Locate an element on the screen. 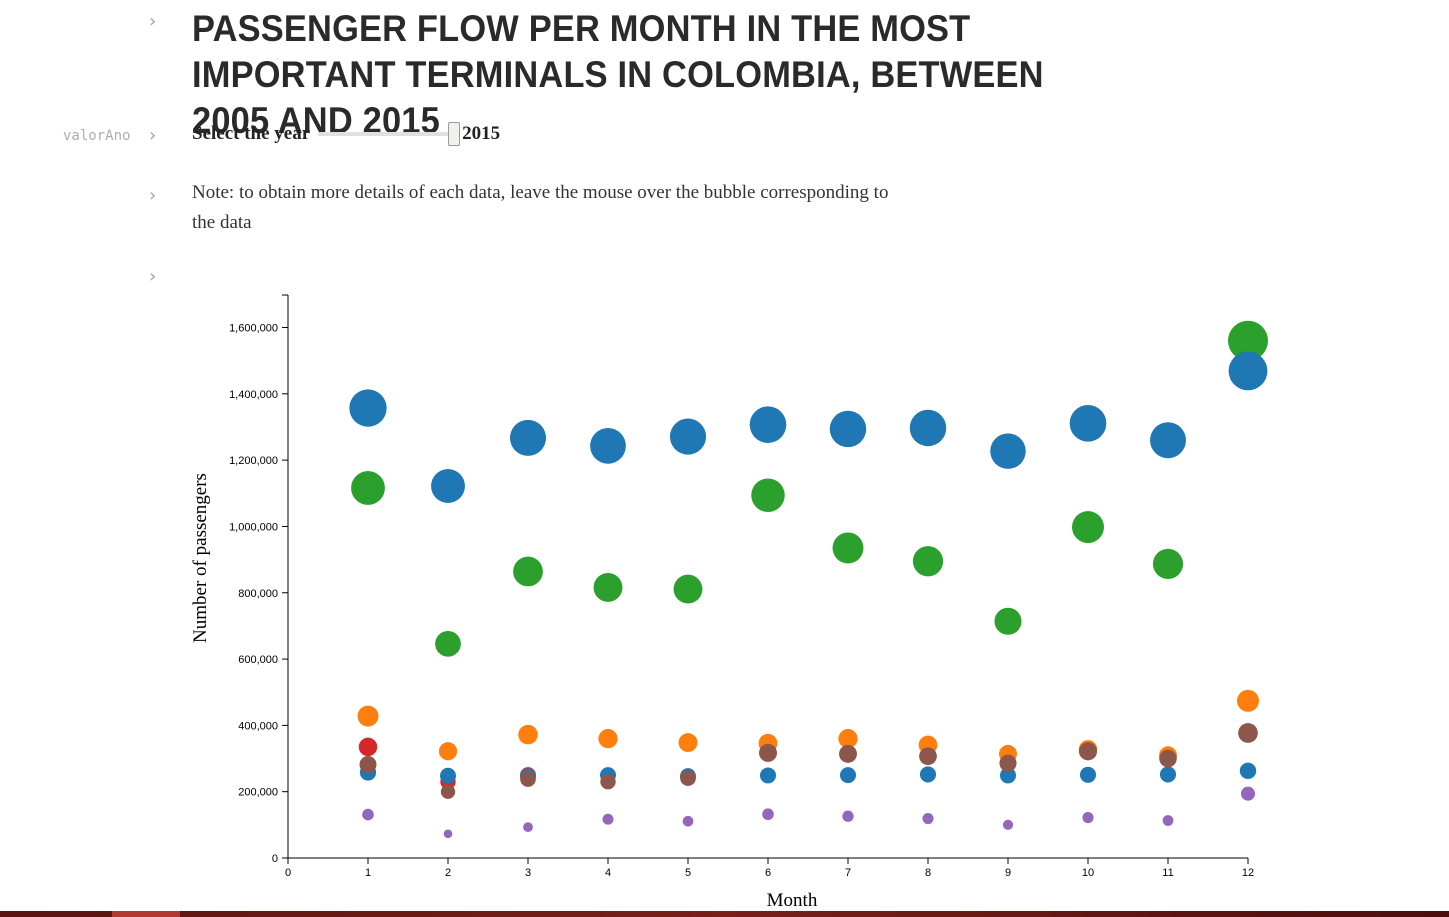  x-tick-label: 10 is located at coordinates (1088, 873).